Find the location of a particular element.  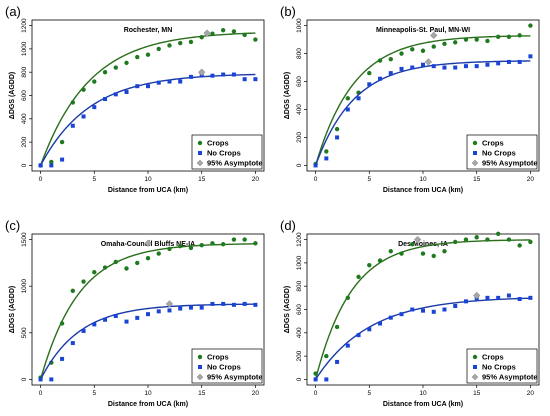

y-tick-label: 1000 is located at coordinates (24, 48).